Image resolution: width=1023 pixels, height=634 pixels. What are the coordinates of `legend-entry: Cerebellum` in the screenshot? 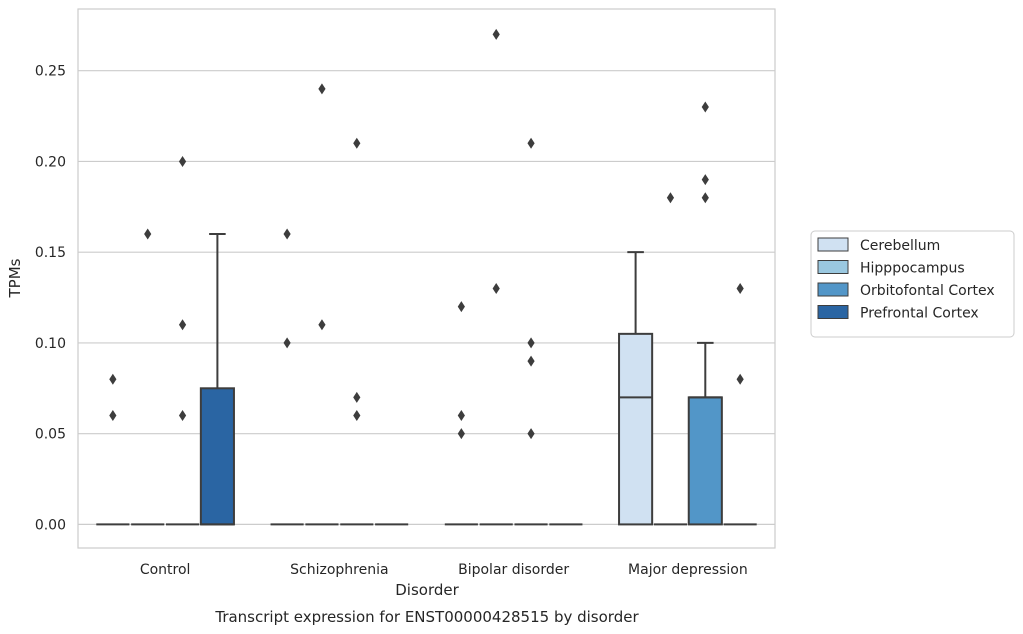 It's located at (900, 246).